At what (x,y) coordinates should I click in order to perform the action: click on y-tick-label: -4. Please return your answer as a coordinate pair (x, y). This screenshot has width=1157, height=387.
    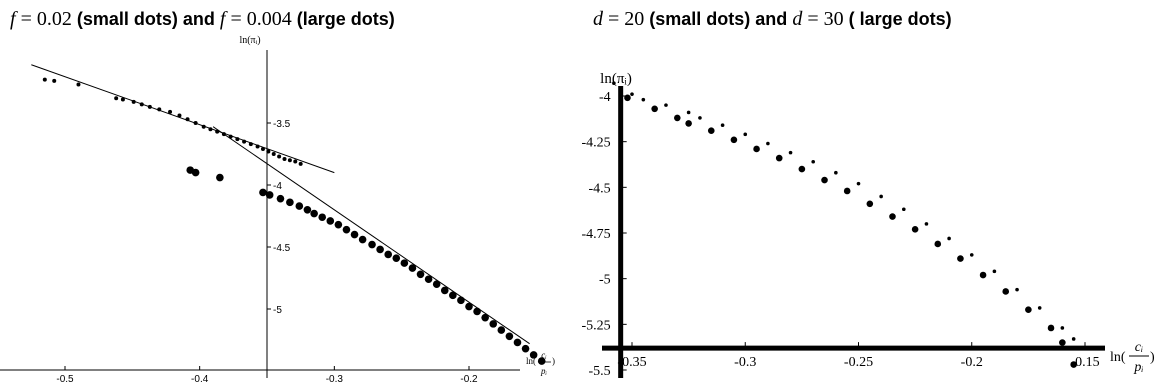
    Looking at the image, I should click on (277, 186).